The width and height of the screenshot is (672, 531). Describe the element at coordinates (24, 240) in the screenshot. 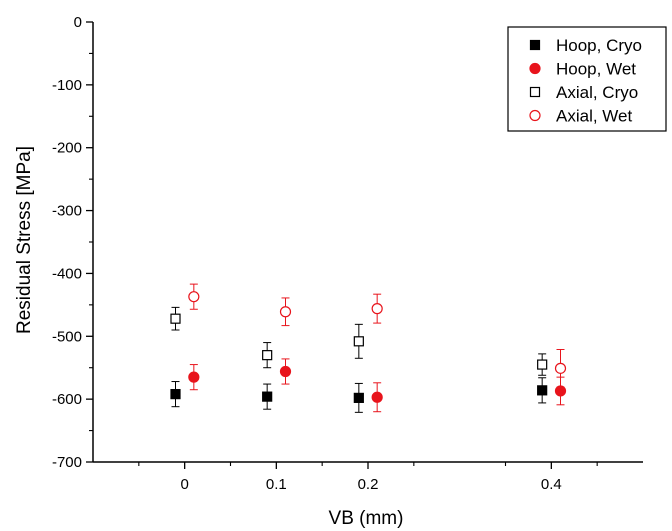

I see `y-axis-title: Residual Stress [MPa]` at that location.